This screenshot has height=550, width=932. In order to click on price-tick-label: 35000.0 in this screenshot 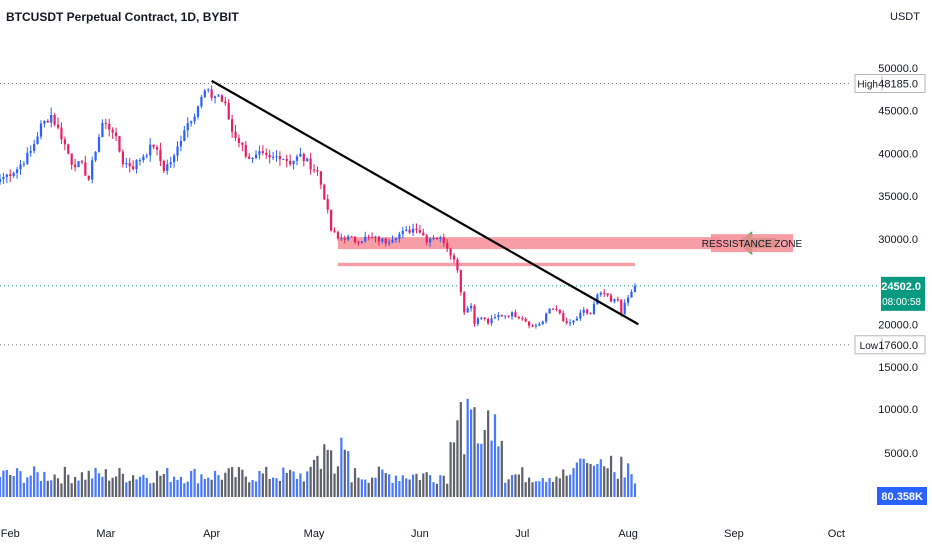, I will do `click(898, 197)`.